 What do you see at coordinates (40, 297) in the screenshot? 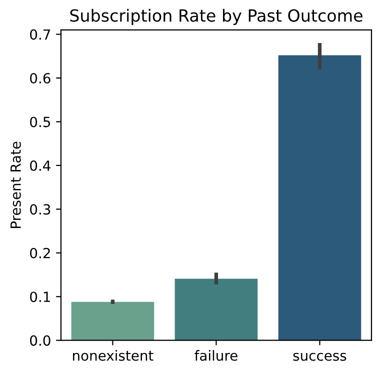
I see `y-tick-label: 0.1` at bounding box center [40, 297].